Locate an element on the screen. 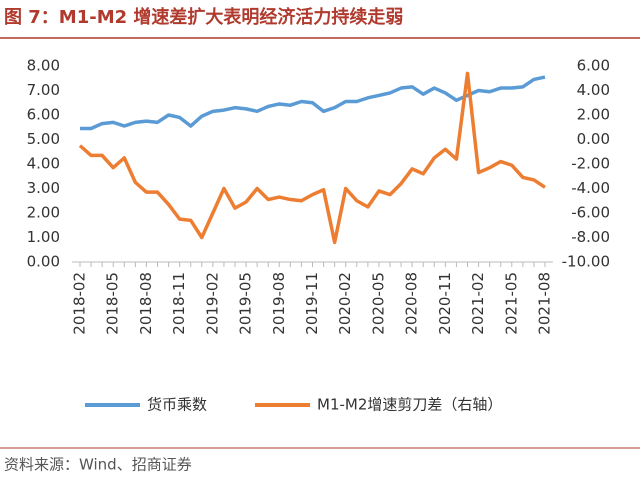  x-tick-label: 2018-05 is located at coordinates (113, 303).